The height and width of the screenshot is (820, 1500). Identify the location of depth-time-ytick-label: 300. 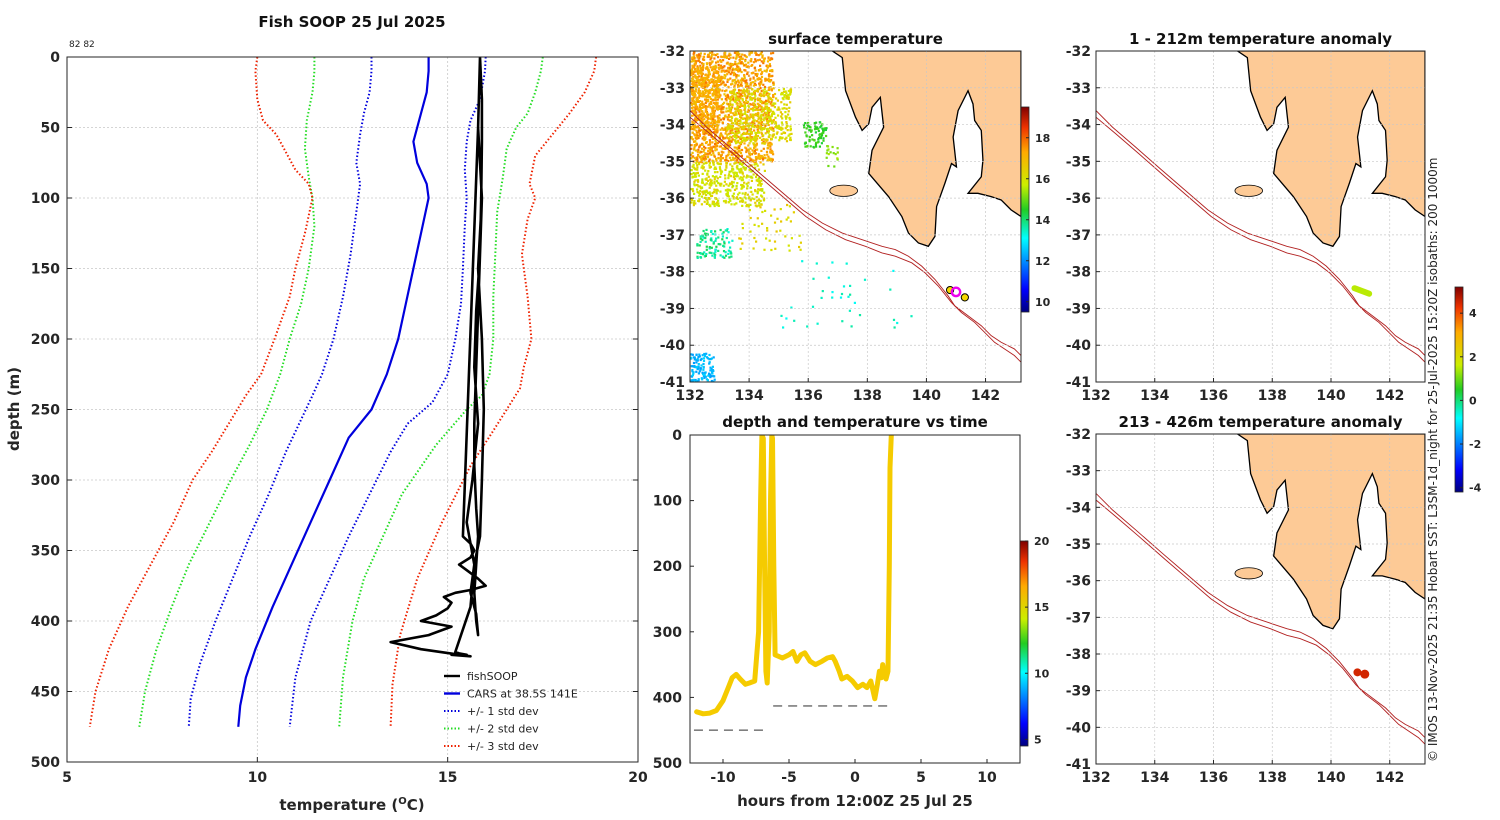
(667, 633).